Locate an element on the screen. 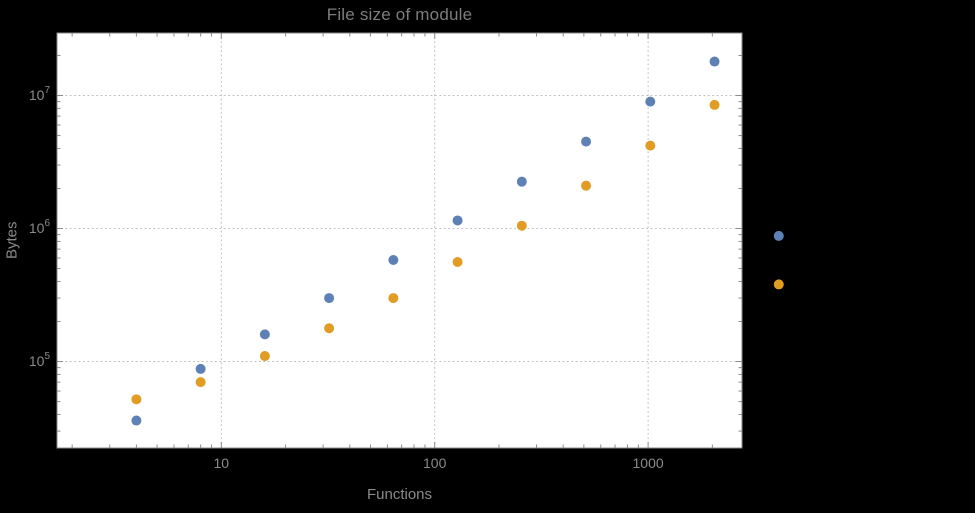 This screenshot has width=975, height=513. x-tick-label: 100 is located at coordinates (435, 463).